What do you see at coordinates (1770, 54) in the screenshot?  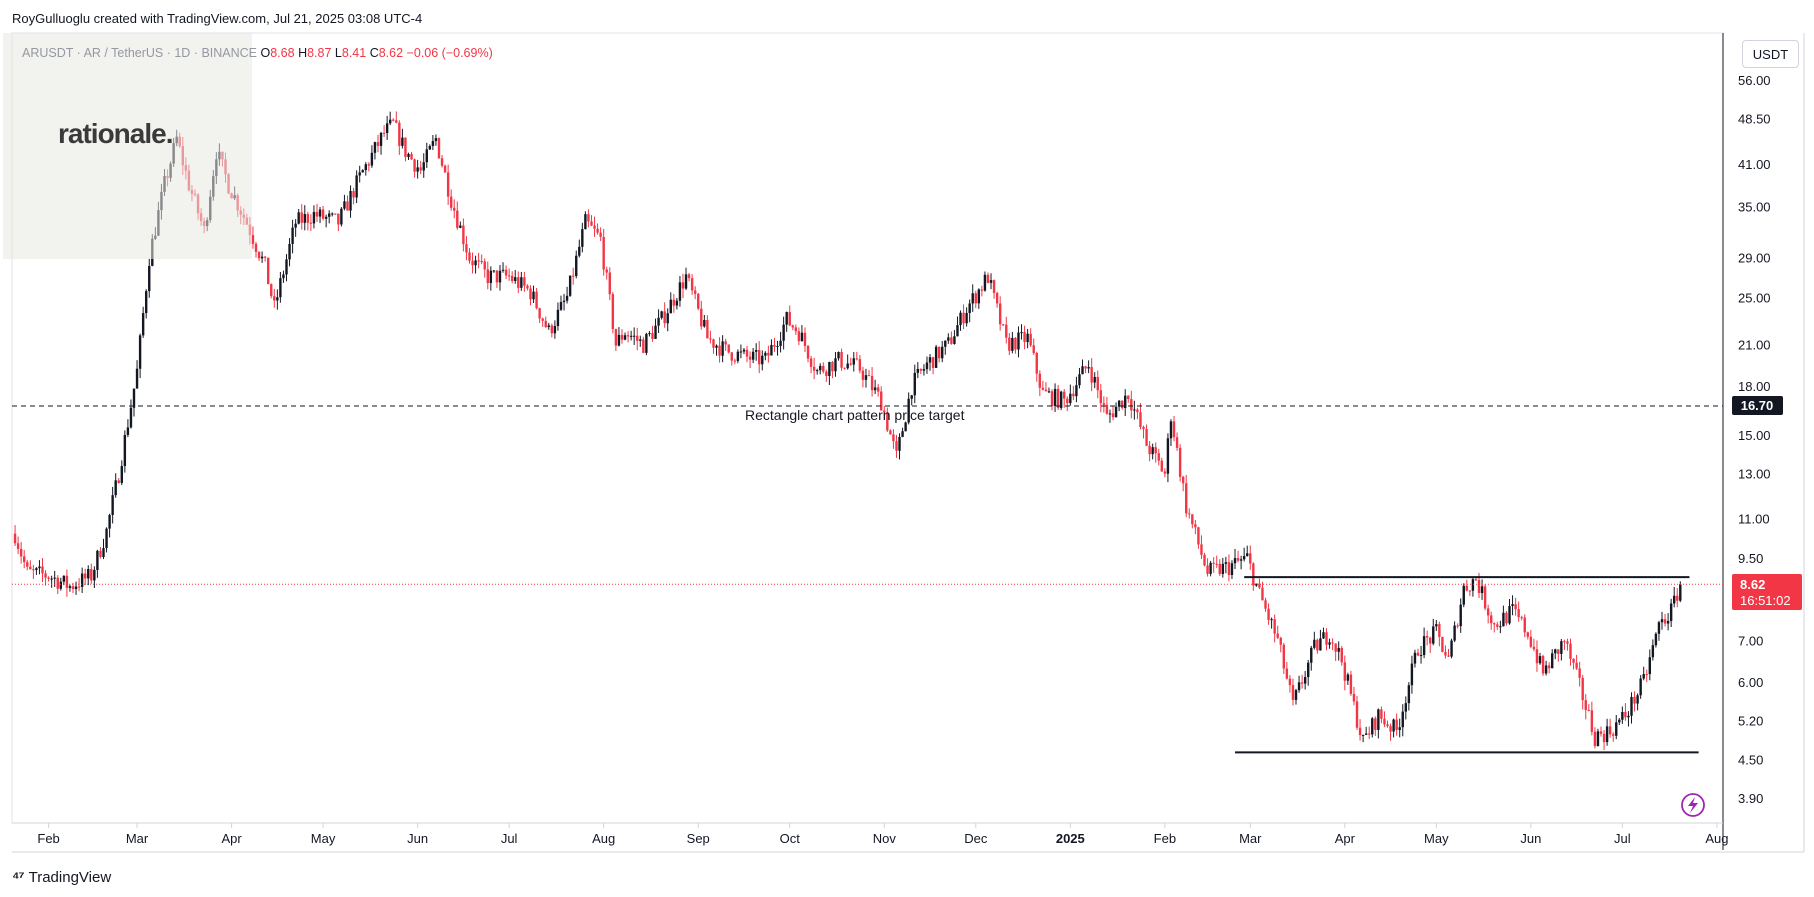 I see `currency-button: USDT` at bounding box center [1770, 54].